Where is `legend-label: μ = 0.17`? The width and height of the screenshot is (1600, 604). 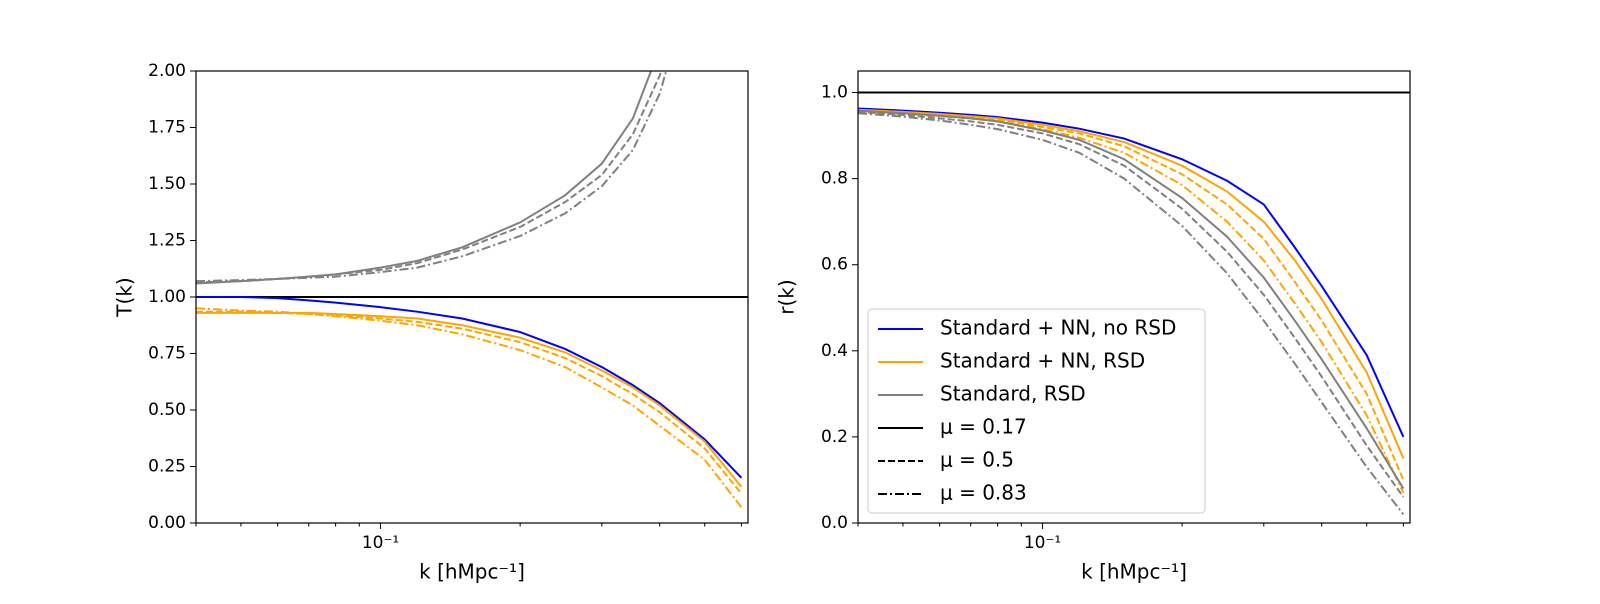
legend-label: μ = 0.17 is located at coordinates (983, 427).